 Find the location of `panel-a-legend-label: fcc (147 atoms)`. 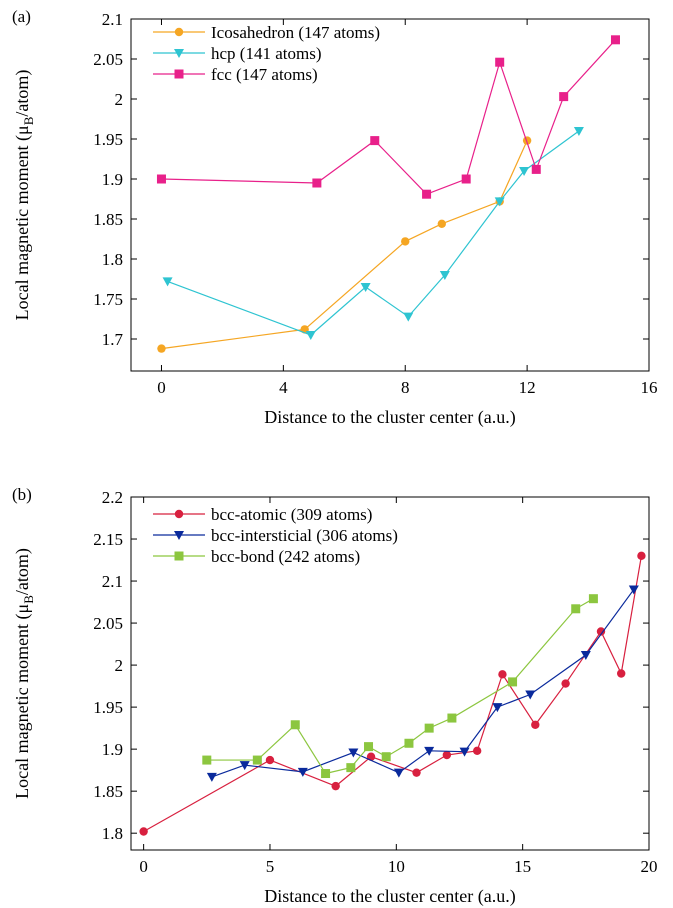

panel-a-legend-label: fcc (147 atoms) is located at coordinates (264, 74).